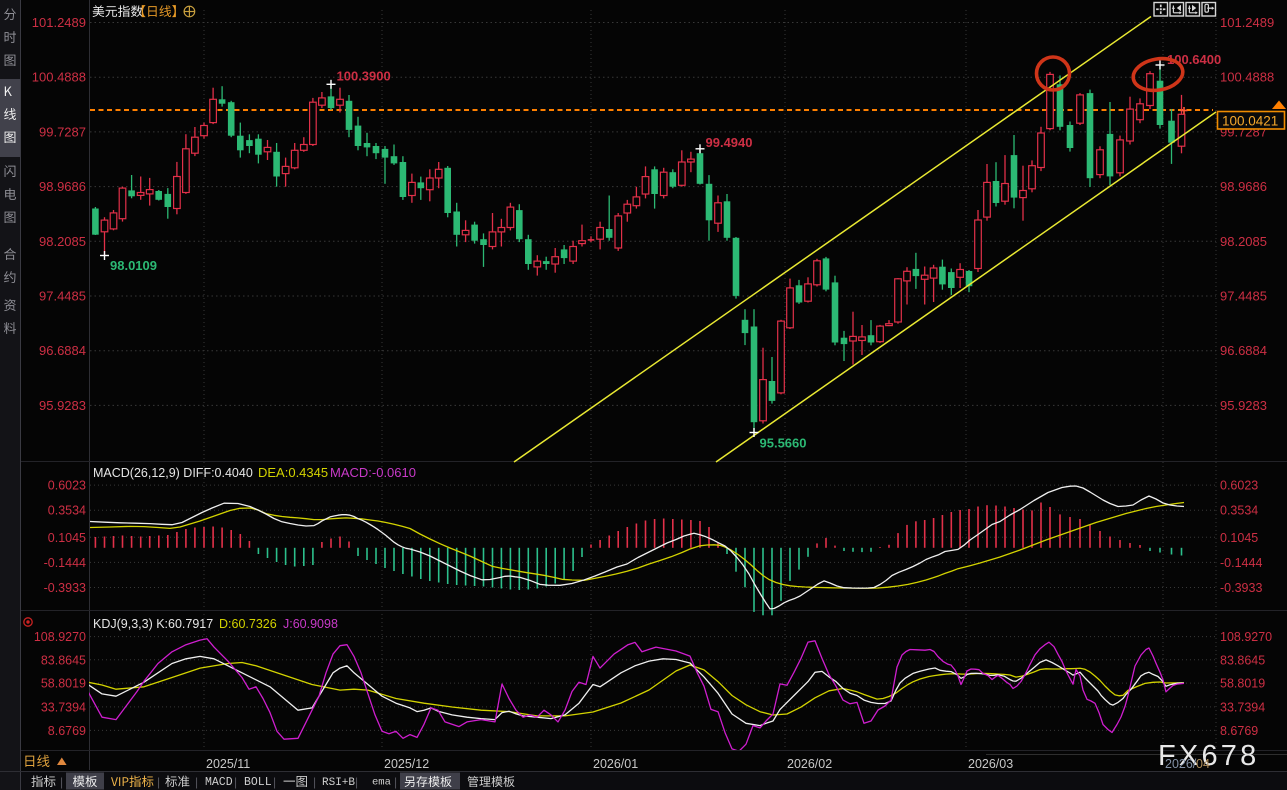 The height and width of the screenshot is (790, 1287). Describe the element at coordinates (1203, 764) in the screenshot. I see `svg-text: 04` at that location.